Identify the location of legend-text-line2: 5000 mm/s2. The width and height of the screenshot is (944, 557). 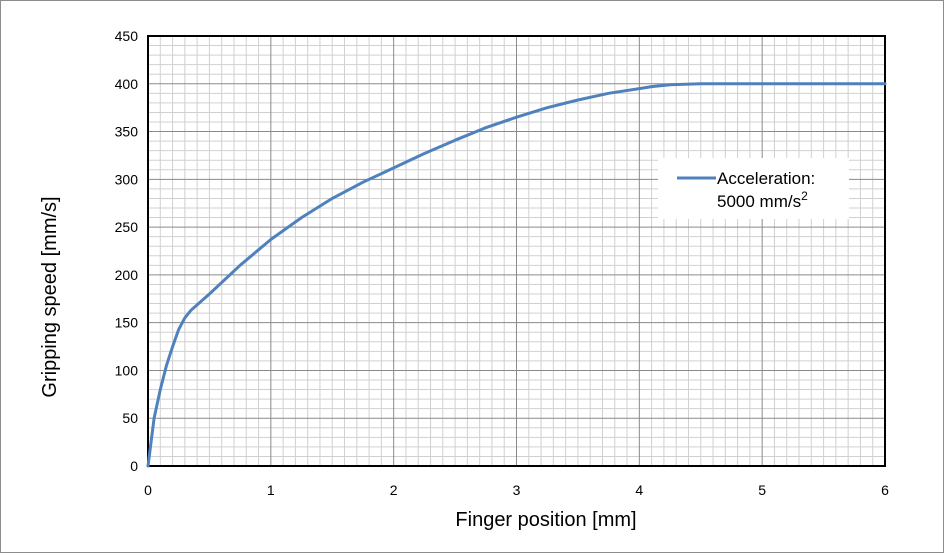
(762, 200).